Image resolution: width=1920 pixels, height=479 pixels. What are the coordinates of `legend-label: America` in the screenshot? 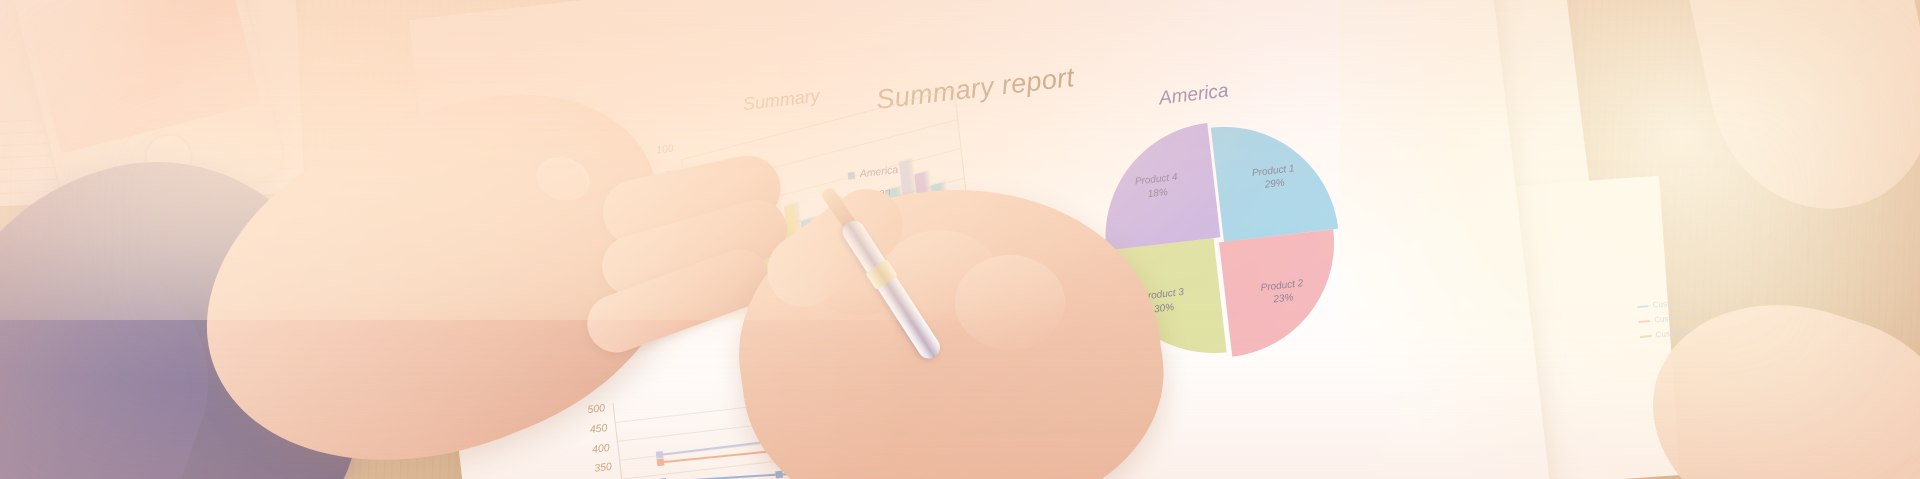 It's located at (879, 172).